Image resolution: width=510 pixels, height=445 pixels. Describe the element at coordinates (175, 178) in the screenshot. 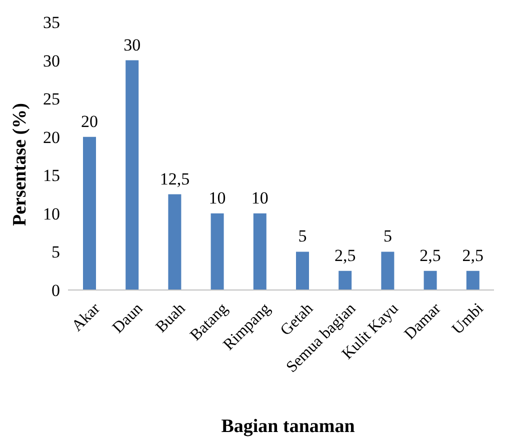

I see `data-label: 12,5` at that location.